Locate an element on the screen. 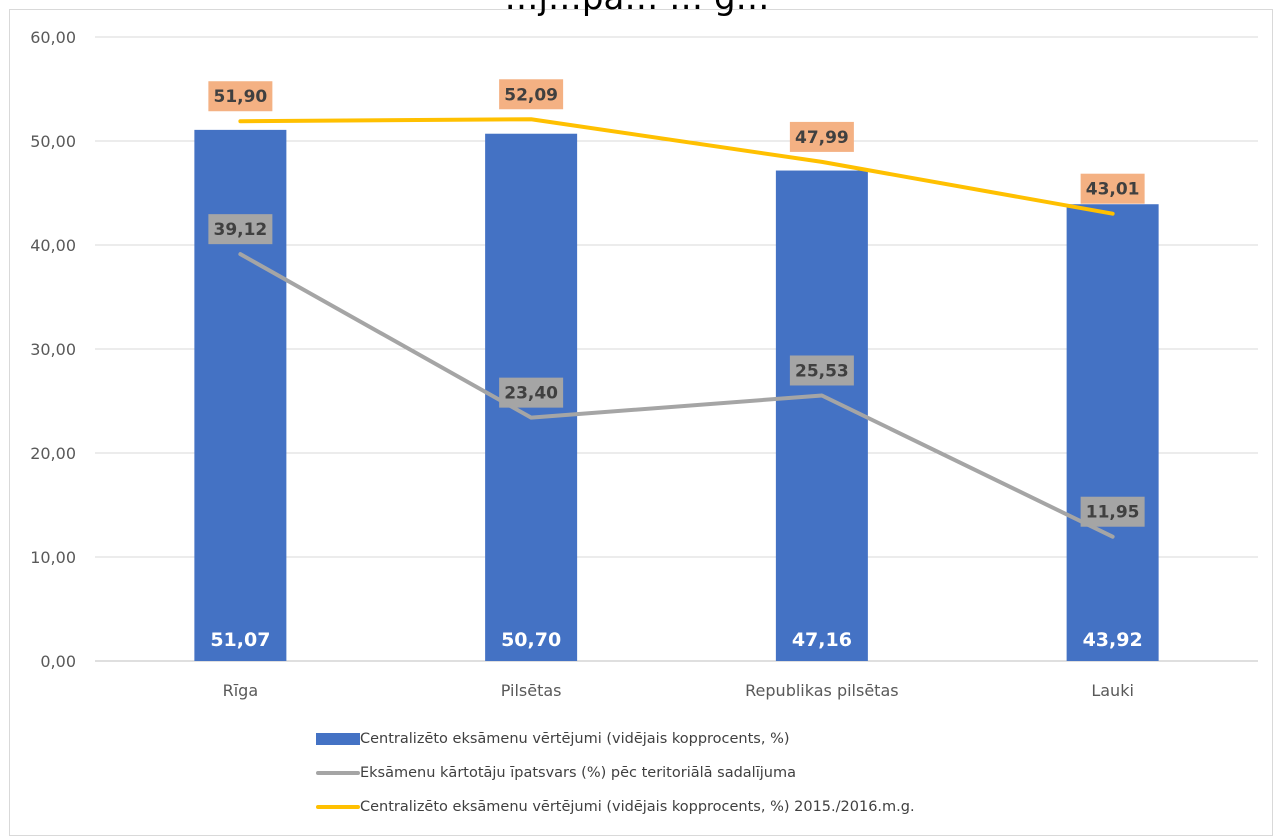 The width and height of the screenshot is (1274, 837). line-data-label: 47,99 is located at coordinates (822, 138).